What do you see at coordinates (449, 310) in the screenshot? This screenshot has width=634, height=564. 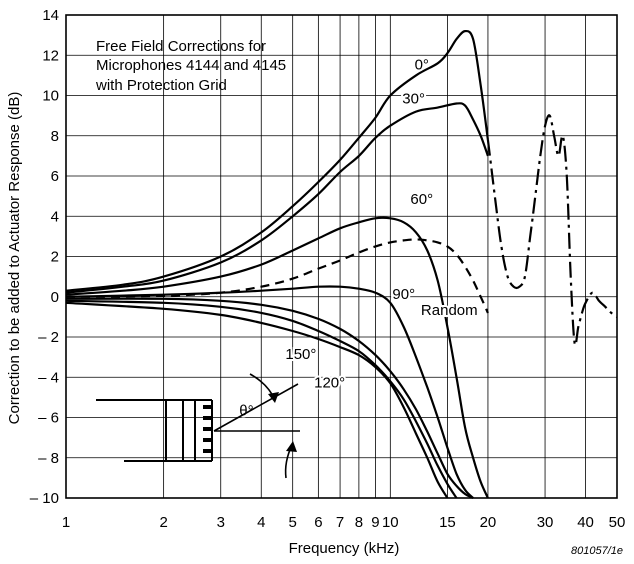 I see `curve-label: Random` at bounding box center [449, 310].